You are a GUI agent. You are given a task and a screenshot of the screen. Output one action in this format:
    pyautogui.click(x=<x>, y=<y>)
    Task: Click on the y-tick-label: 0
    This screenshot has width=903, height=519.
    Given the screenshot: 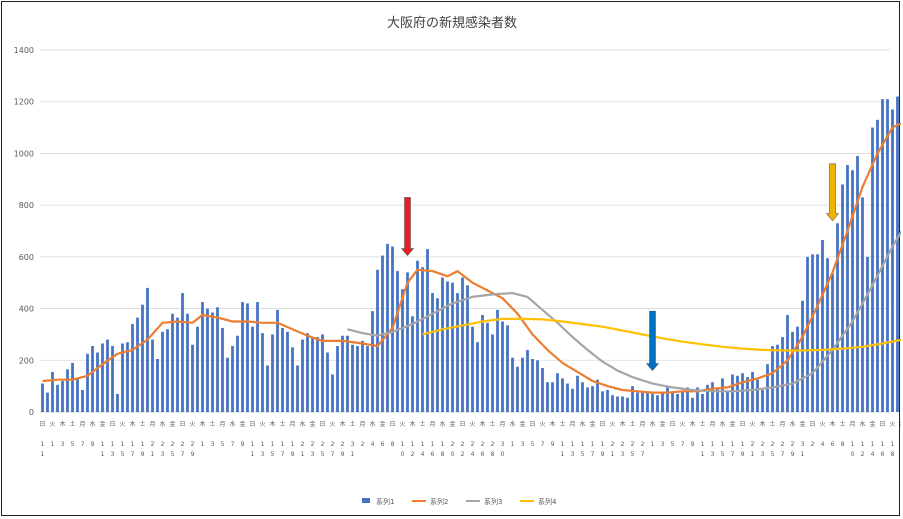 What is the action you would take?
    pyautogui.click(x=31, y=412)
    